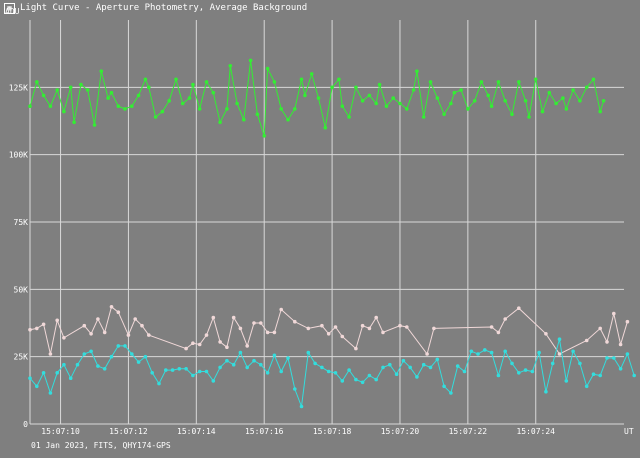  Describe the element at coordinates (535, 431) in the screenshot. I see `x-tick-label: 15:07:24` at that location.